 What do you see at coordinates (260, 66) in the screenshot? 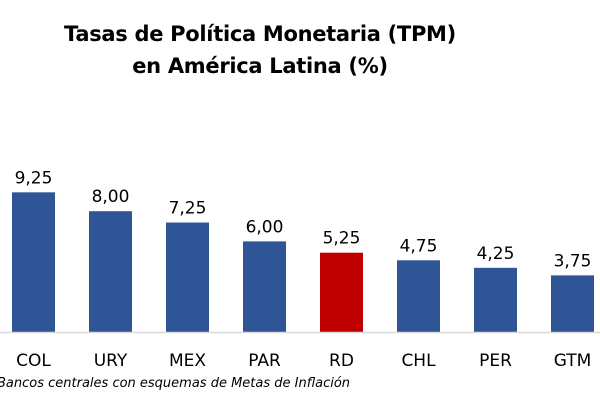
I see `chart-title-line-2: en América Latina (%)` at bounding box center [260, 66].